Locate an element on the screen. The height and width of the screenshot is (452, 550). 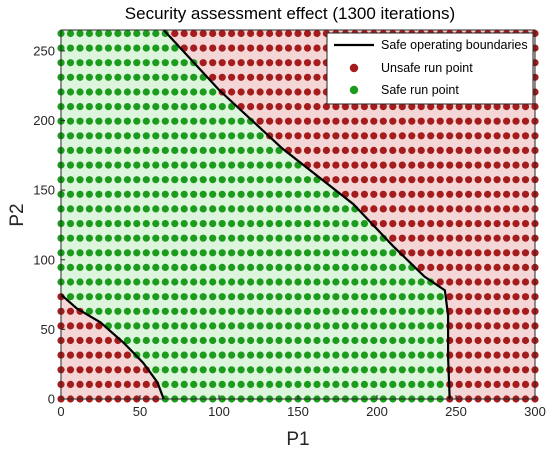
y-tick-label: 200 is located at coordinates (44, 120).